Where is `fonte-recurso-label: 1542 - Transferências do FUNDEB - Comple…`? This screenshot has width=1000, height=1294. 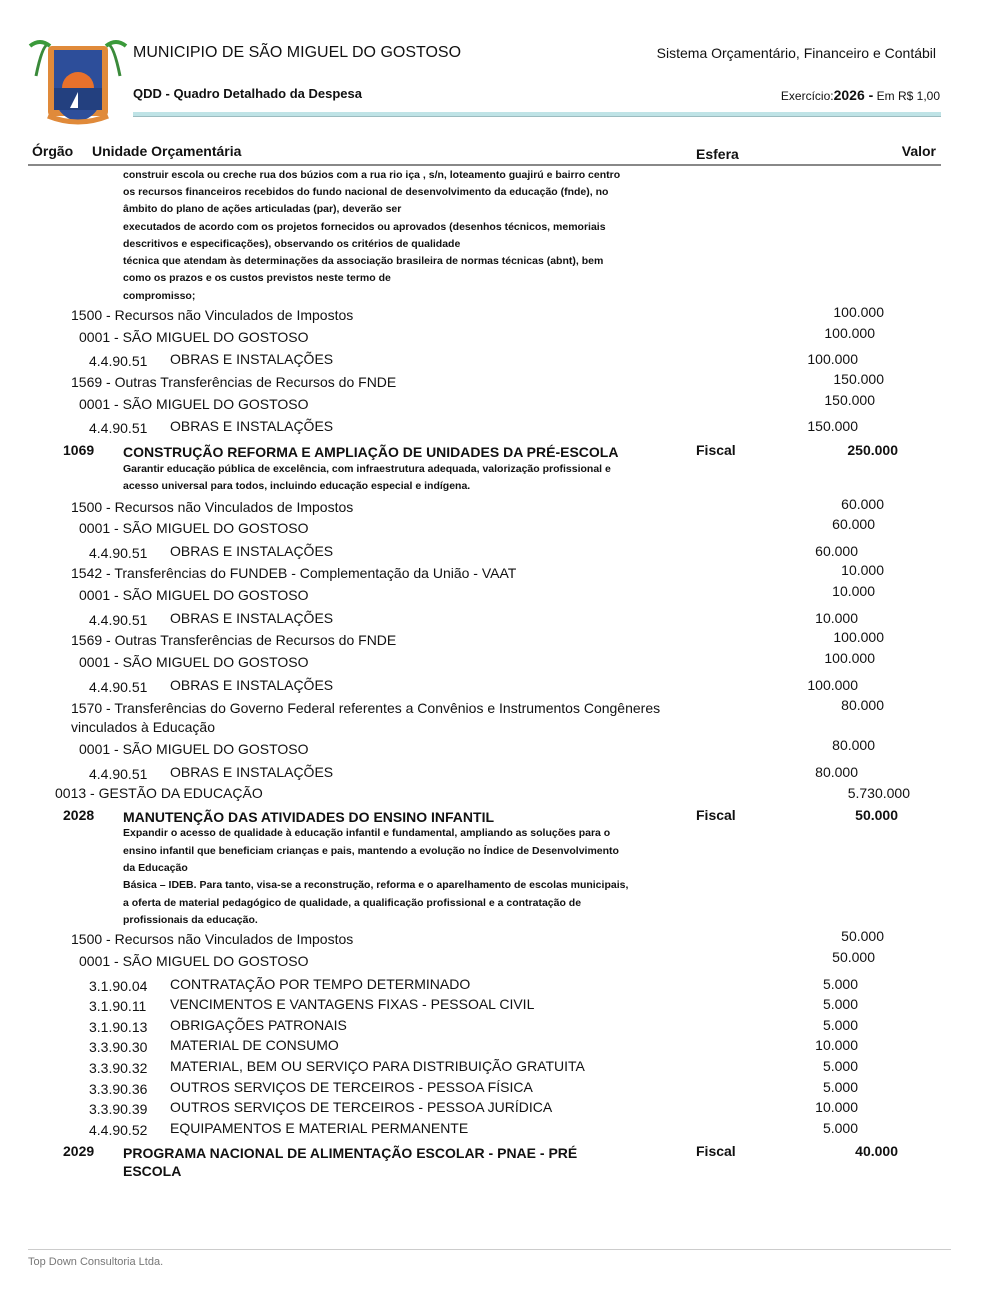 fonte-recurso-label: 1542 - Transferências do FUNDEB - Comple… is located at coordinates (294, 573).